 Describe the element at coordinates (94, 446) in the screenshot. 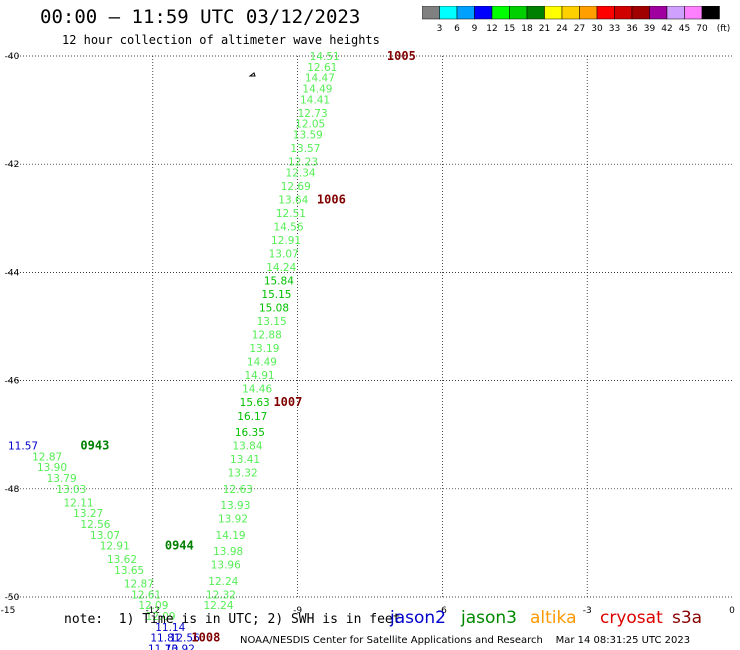

I see `time-label: 0943` at that location.